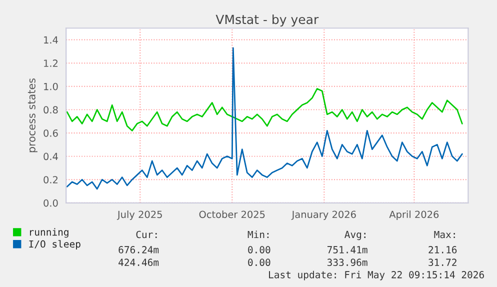 Image resolution: width=497 pixels, height=287 pixels. Describe the element at coordinates (51, 180) in the screenshot. I see `y-tick-label: 0.2` at that location.